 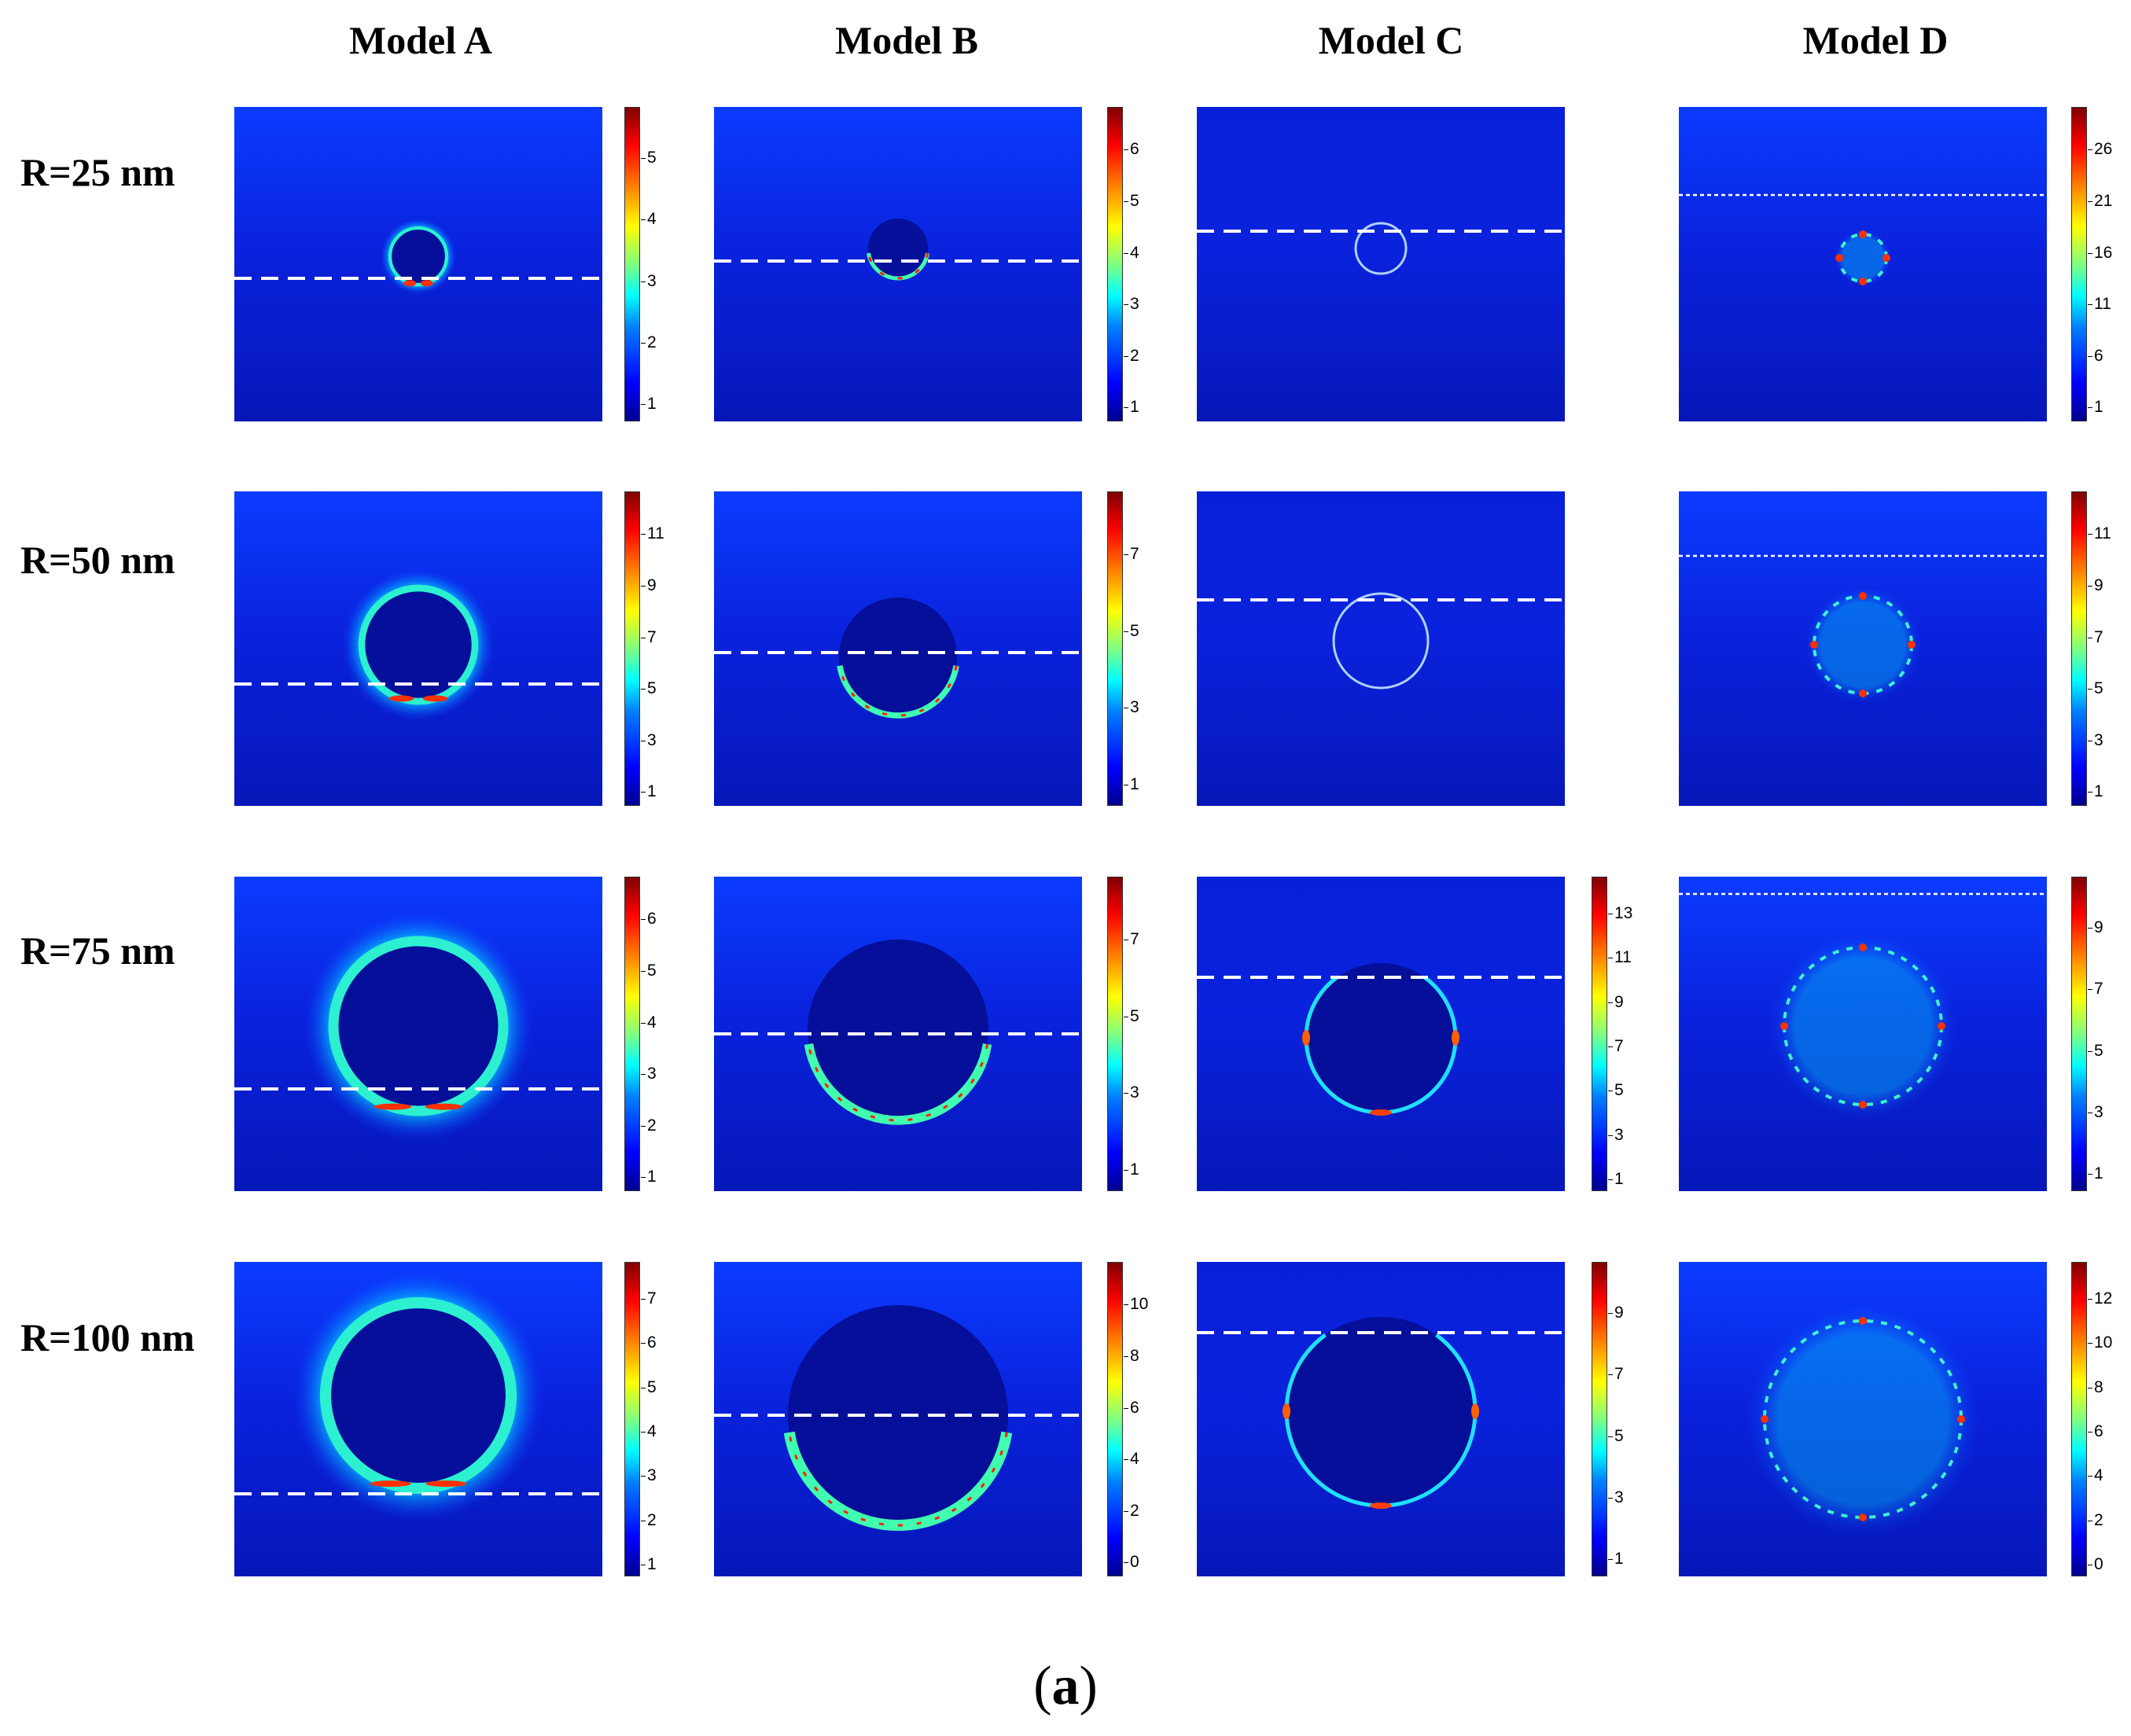 I want to click on colorbar: 1 3 5 7 9 11 13, so click(x=1612, y=1034).